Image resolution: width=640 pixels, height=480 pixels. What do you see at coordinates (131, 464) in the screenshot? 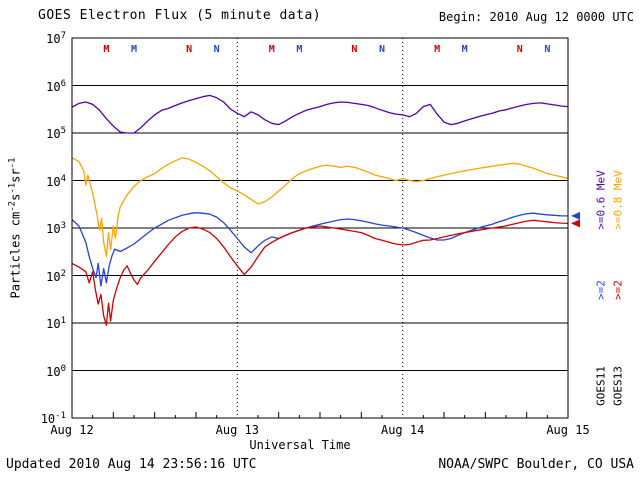
I see `updated-timestamp: Updated 2010 Aug 14 23:56:16 UTC` at bounding box center [131, 464].